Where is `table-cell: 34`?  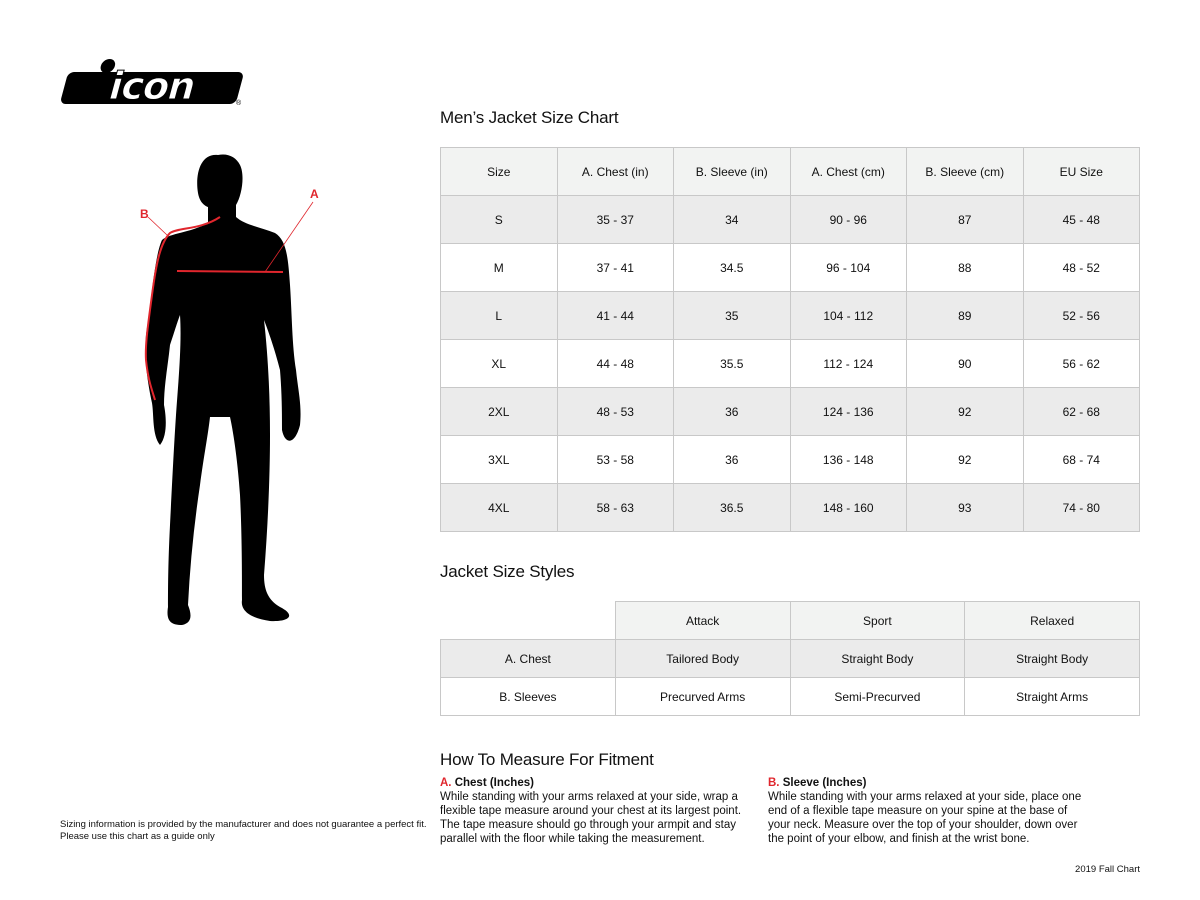 table-cell: 34 is located at coordinates (732, 219).